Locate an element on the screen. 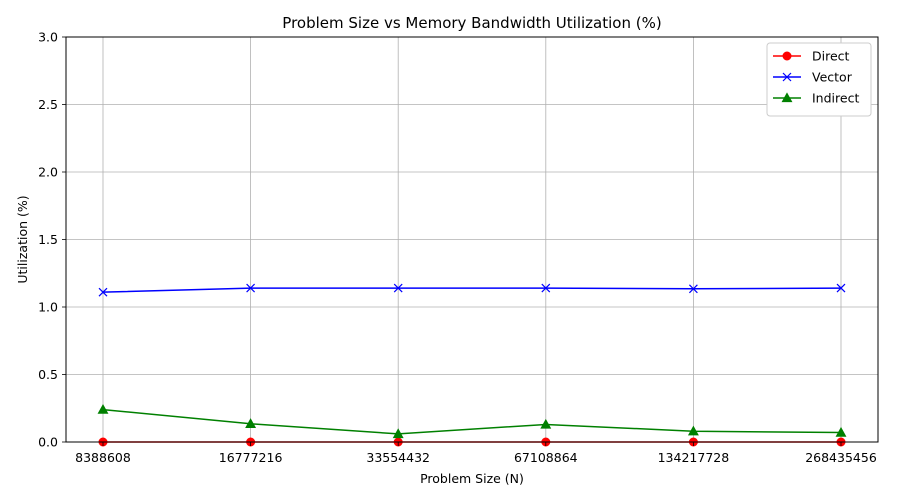 The height and width of the screenshot is (504, 900). legend-label: Indirect is located at coordinates (835, 98).